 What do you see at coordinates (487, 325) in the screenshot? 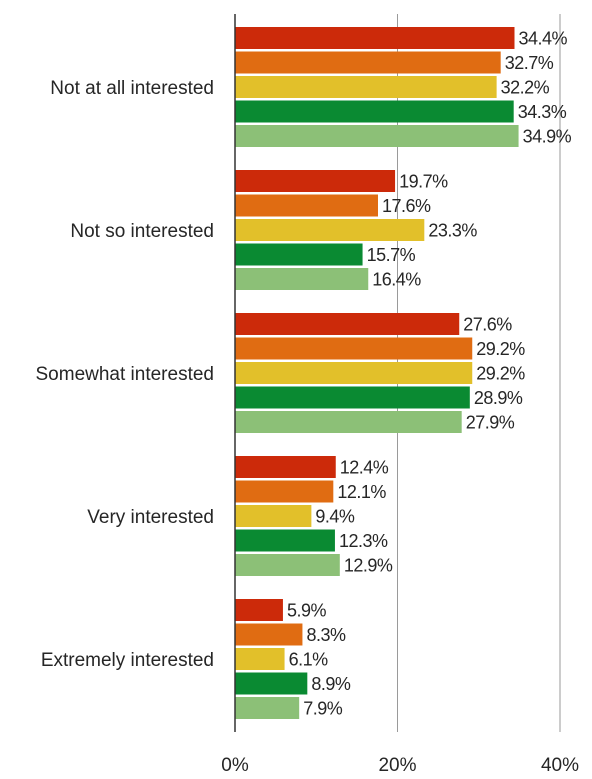
I see `data-label: 27.6%` at bounding box center [487, 325].